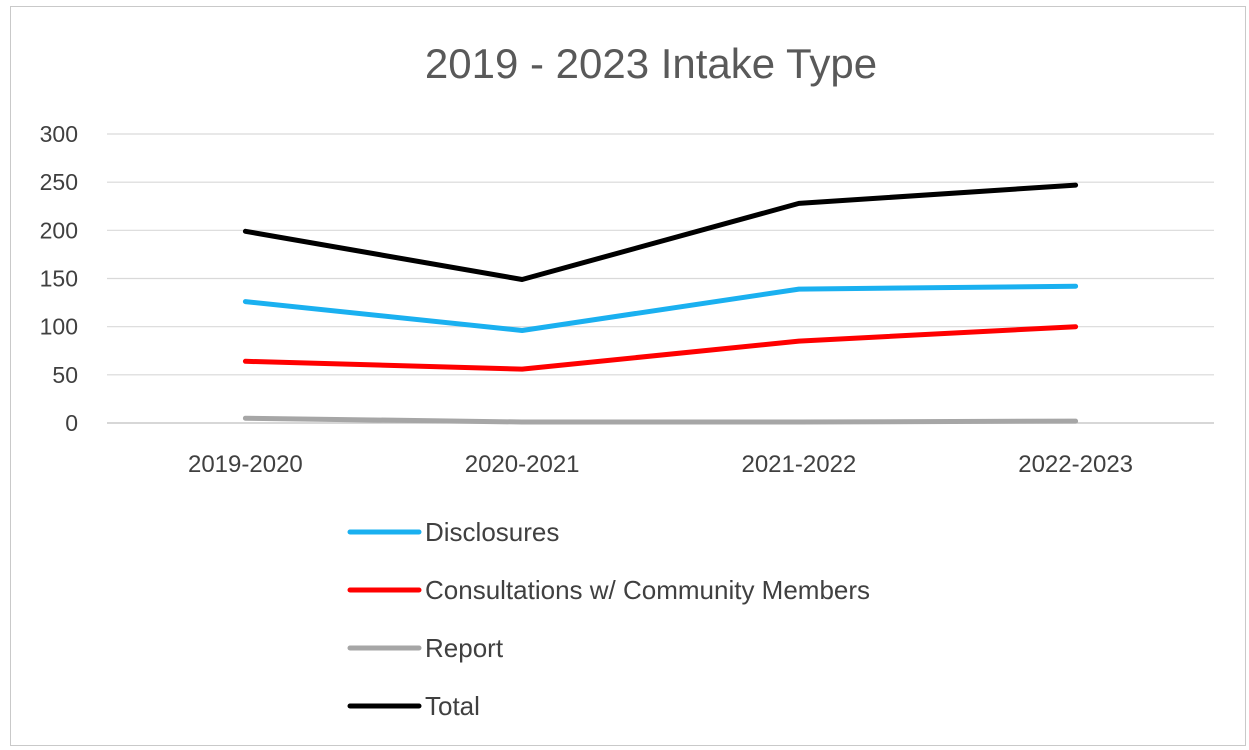 This screenshot has width=1249, height=750. Describe the element at coordinates (660, 232) in the screenshot. I see `series-line-total` at that location.